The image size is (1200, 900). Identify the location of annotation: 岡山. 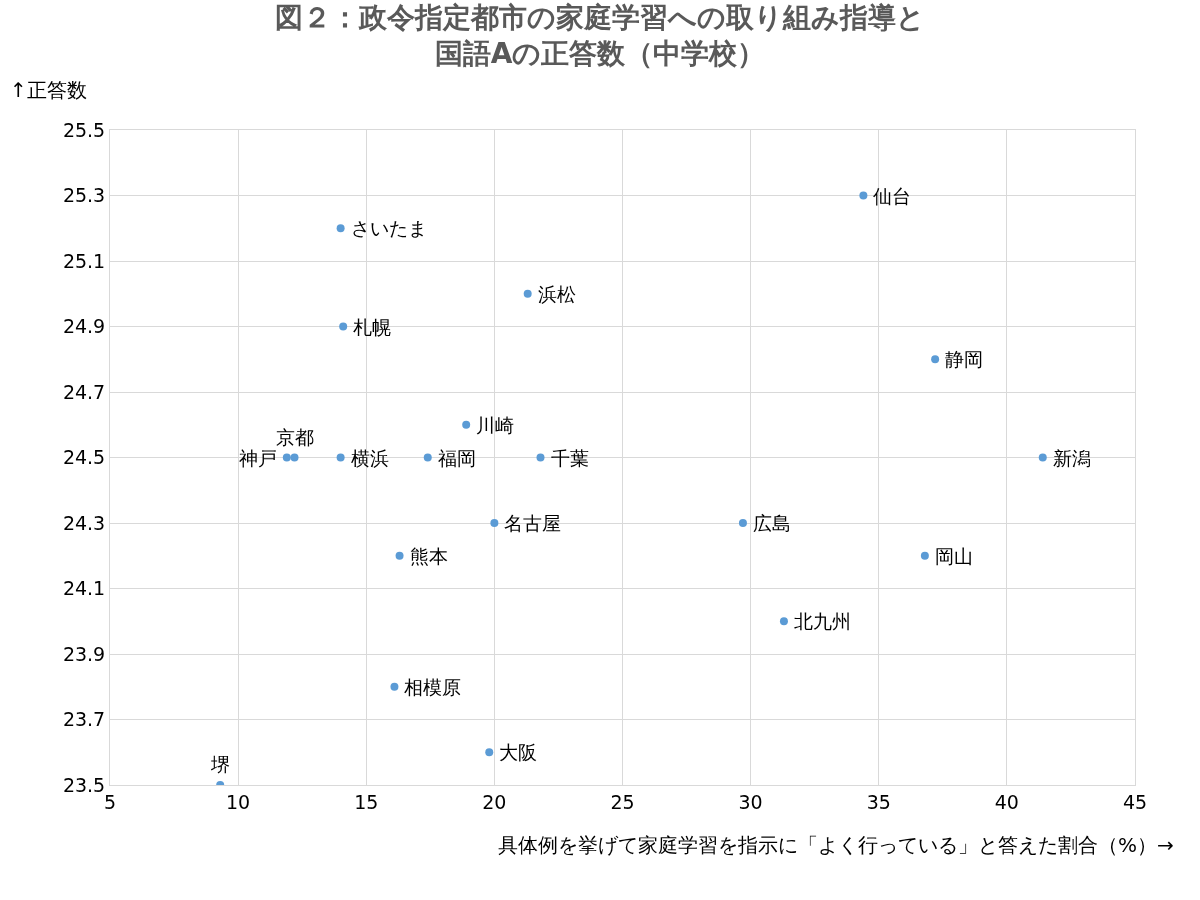
(954, 556).